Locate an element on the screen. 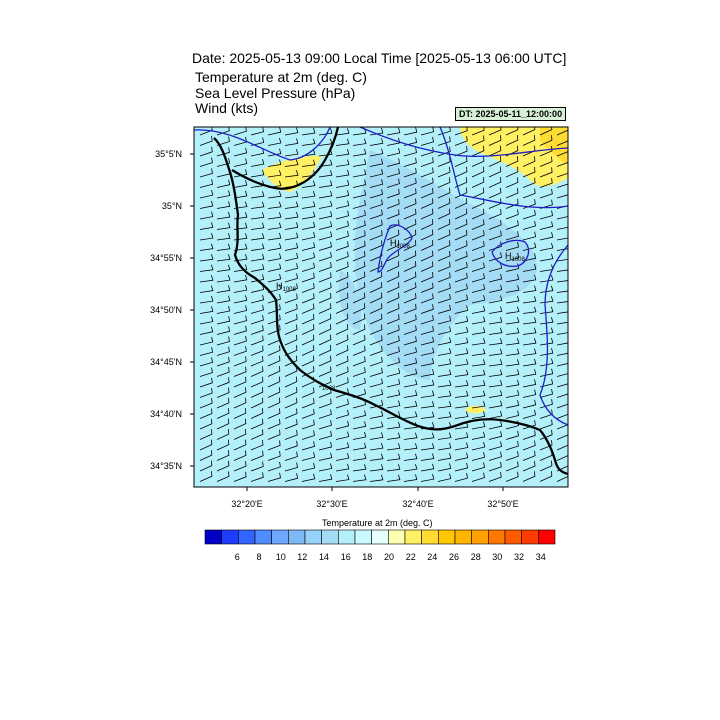 This screenshot has width=720, height=720. warm-temperature-area is located at coordinates (475, 409).